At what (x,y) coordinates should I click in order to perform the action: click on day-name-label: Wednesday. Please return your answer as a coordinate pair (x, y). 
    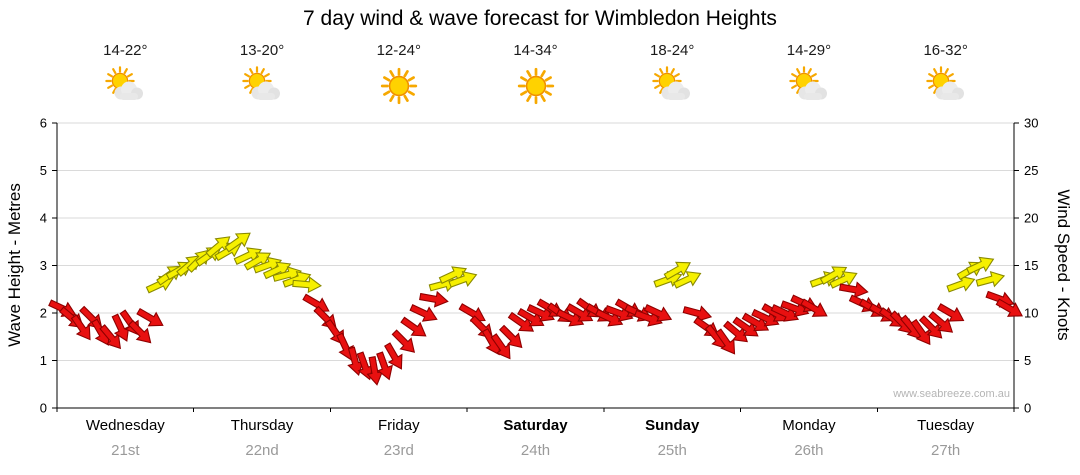
    Looking at the image, I should click on (125, 425).